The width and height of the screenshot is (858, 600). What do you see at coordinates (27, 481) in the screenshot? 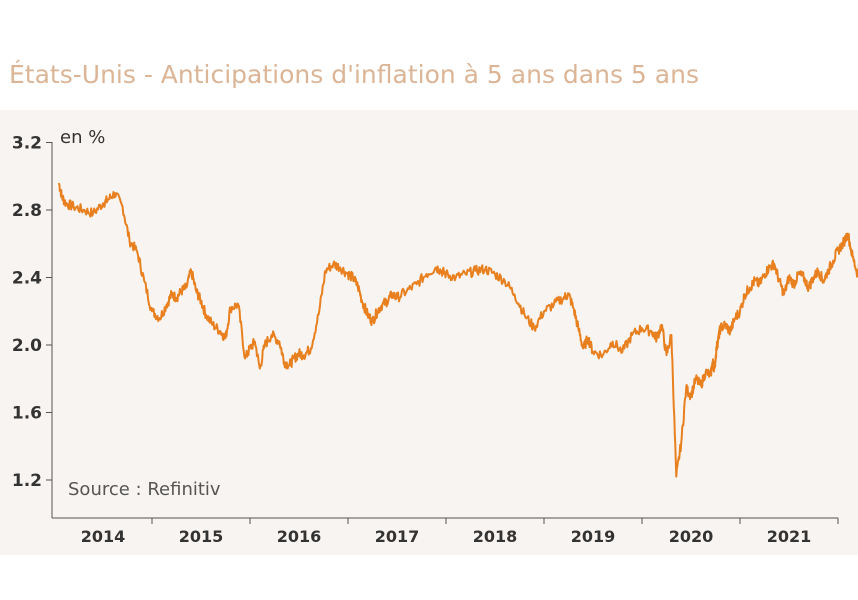
I see `y-tick-label: 1.2` at bounding box center [27, 481].